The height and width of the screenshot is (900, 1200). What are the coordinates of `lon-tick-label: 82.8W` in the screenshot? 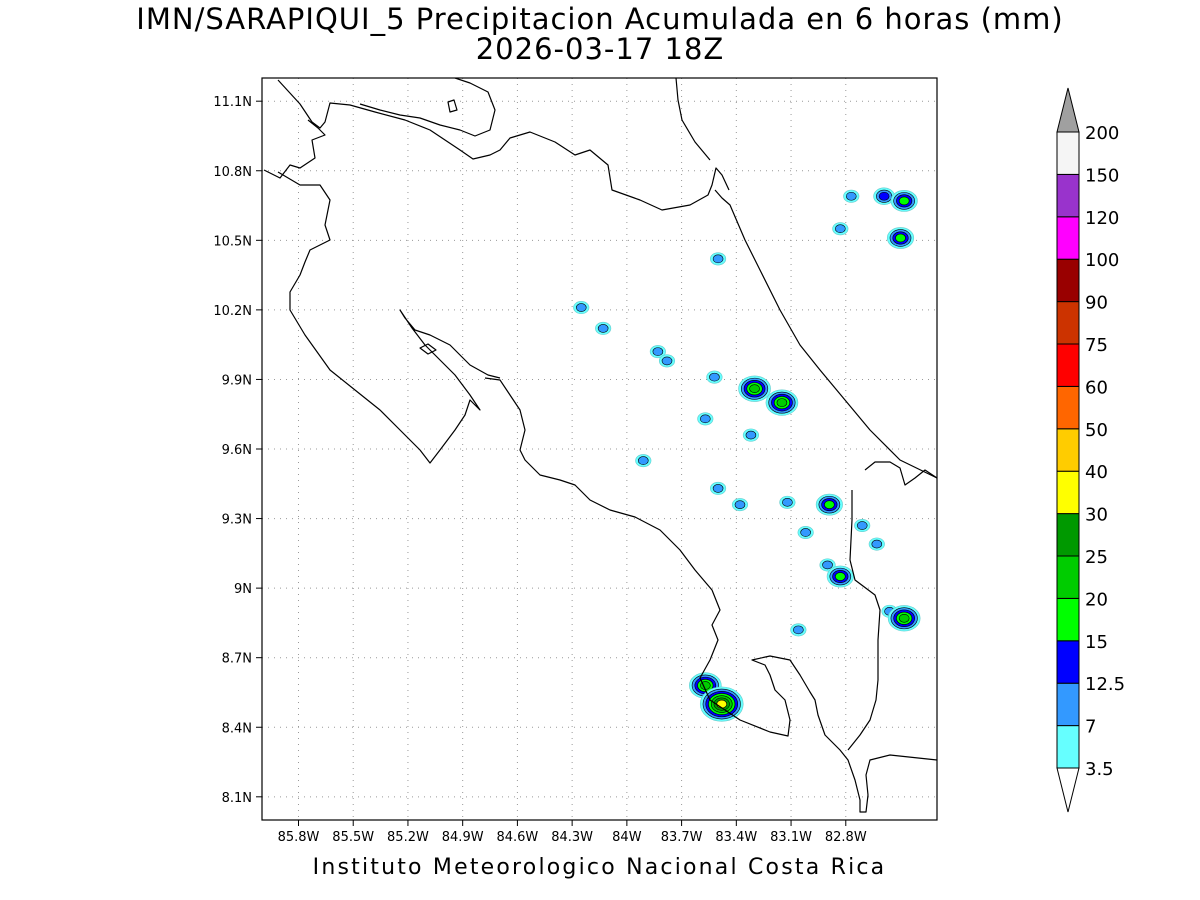 It's located at (846, 837).